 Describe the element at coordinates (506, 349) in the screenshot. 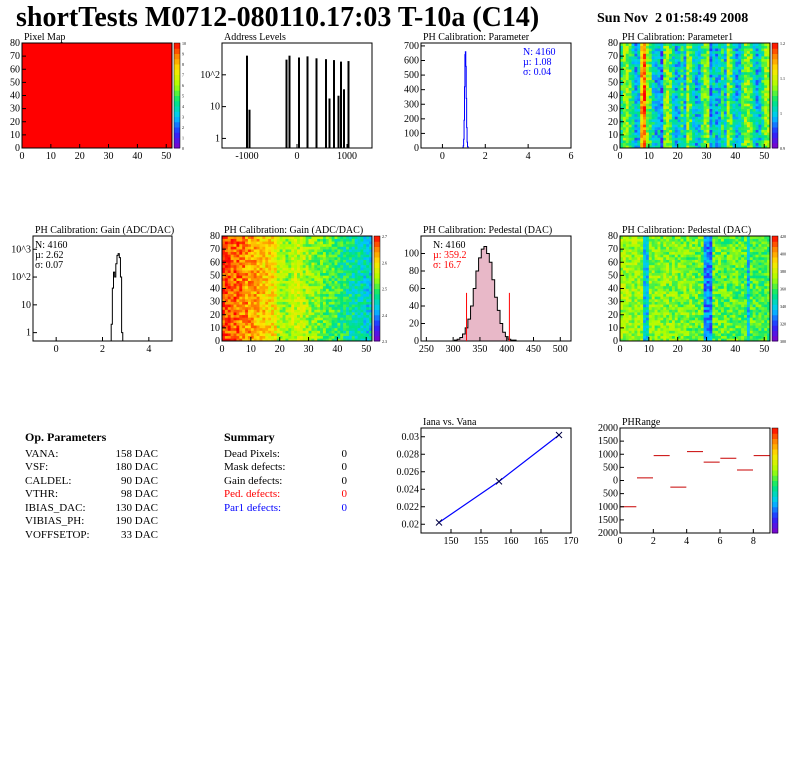

I see `x-tick-label: 400` at that location.